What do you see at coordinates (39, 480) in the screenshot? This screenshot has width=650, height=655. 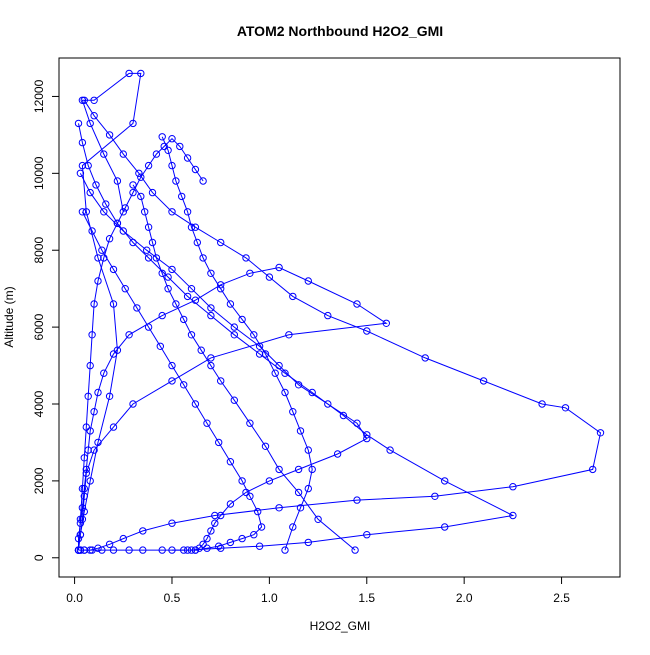 I see `y-tick-label: 2000` at bounding box center [39, 480].